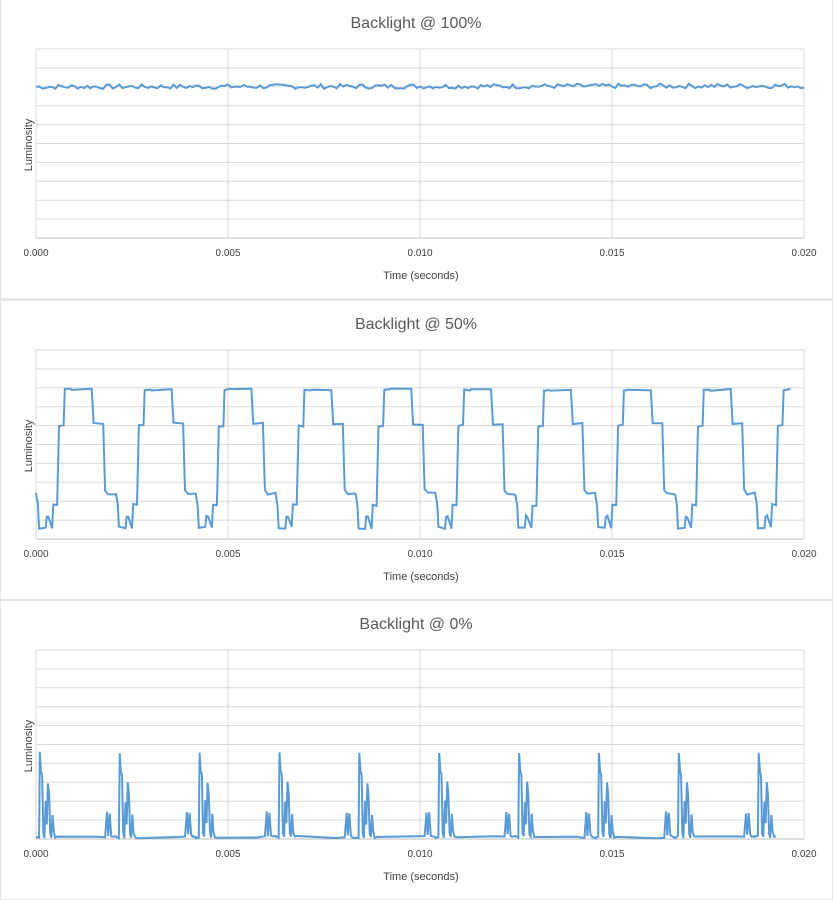 This screenshot has height=900, width=833. Describe the element at coordinates (416, 23) in the screenshot. I see `chart-title: Backlight @ 100%` at that location.